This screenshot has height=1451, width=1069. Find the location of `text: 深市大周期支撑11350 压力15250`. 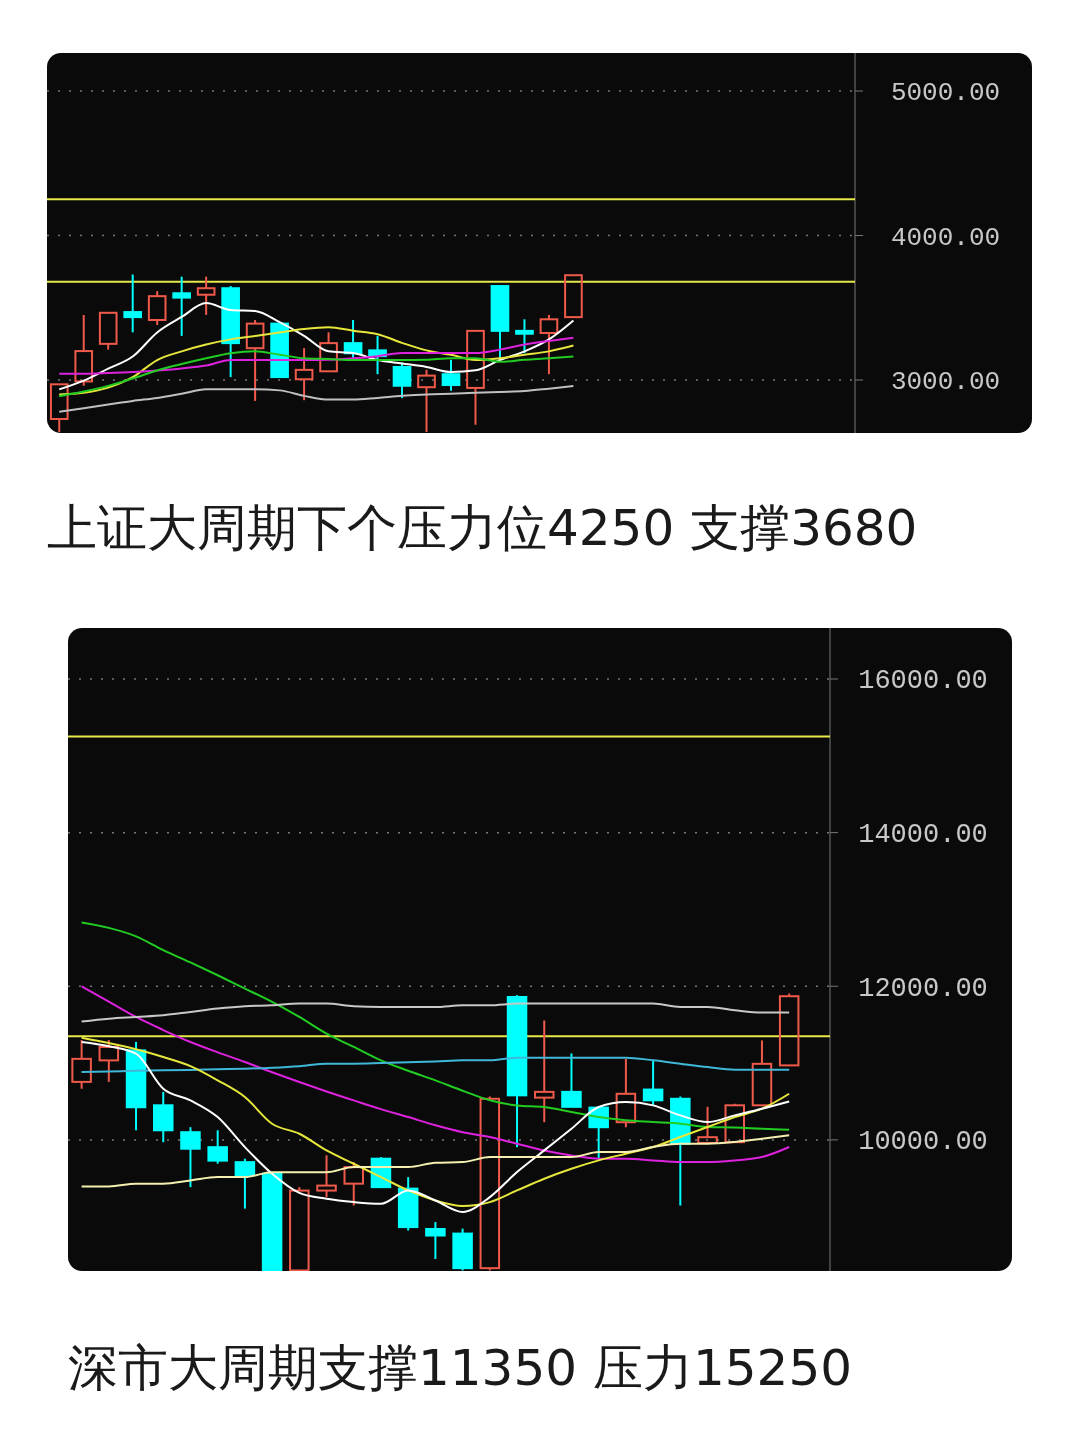

text: 深市大周期支撑11350 压力15250 is located at coordinates (460, 1368).